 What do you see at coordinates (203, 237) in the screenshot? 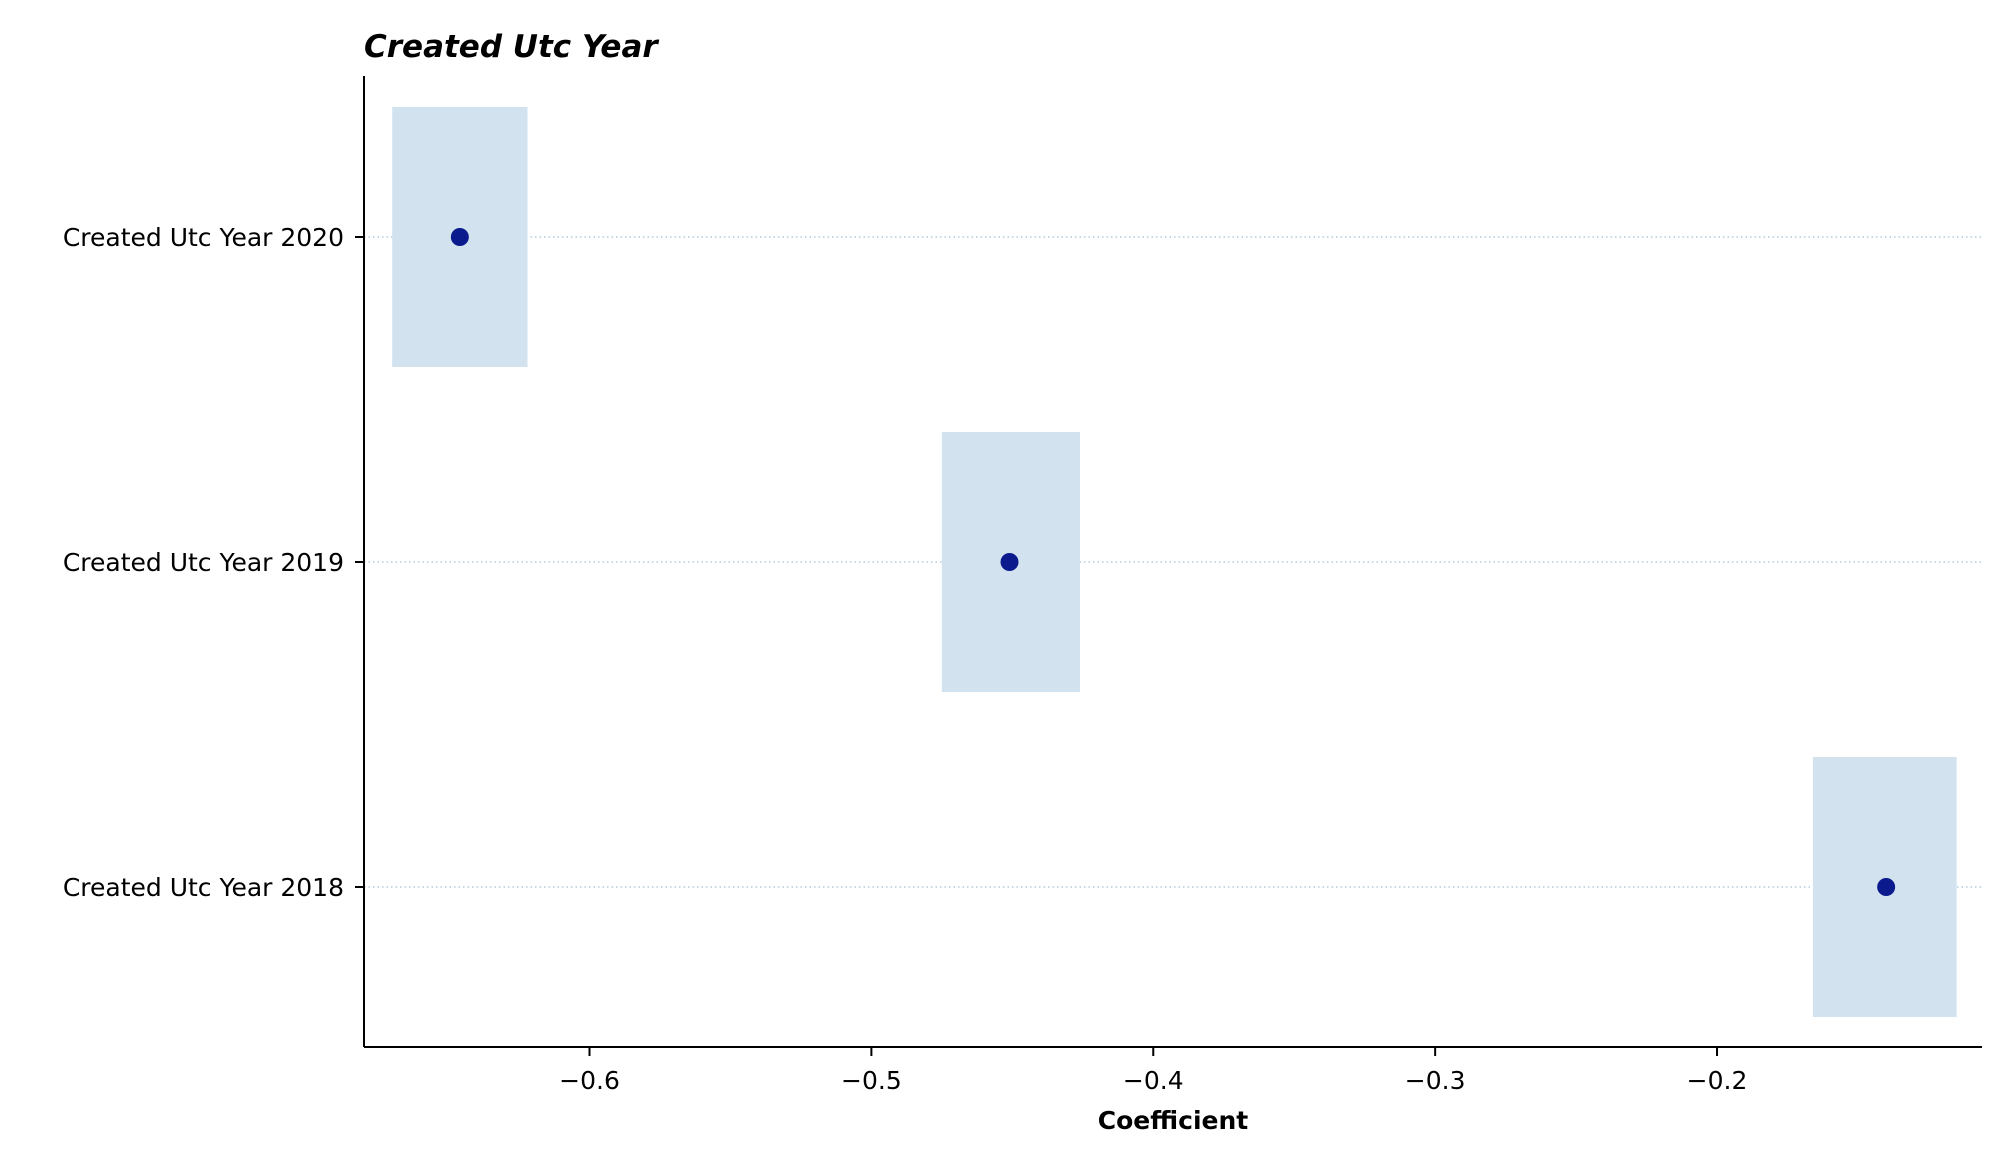
I see `y-tick-label: Created Utc Year 2020` at bounding box center [203, 237].